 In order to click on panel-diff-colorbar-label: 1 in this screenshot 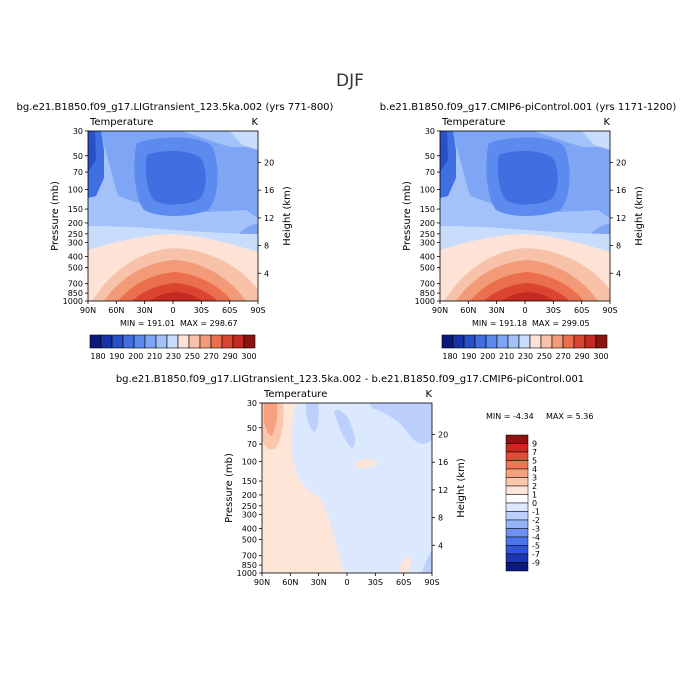, I will do `click(534, 495)`.